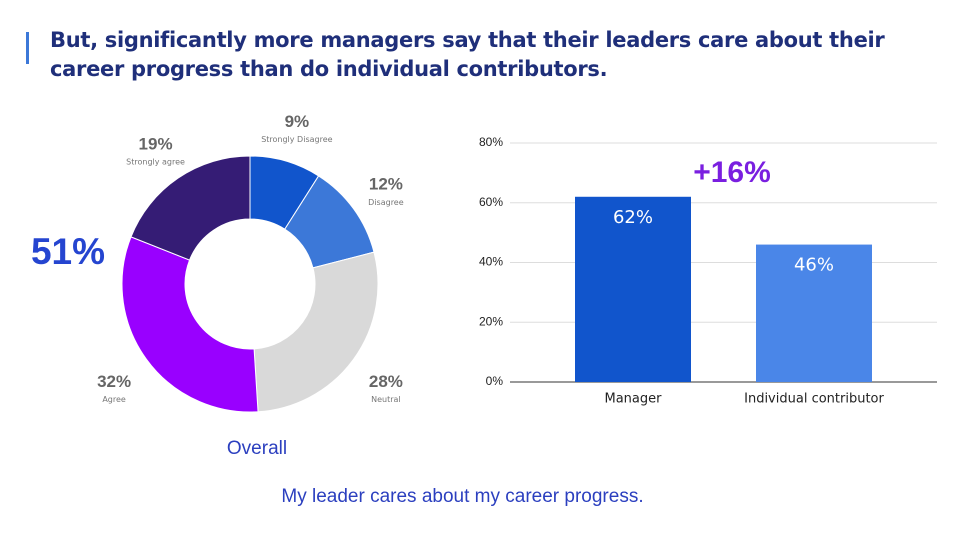 Image resolution: width=960 pixels, height=540 pixels. I want to click on title-accent, so click(27, 48).